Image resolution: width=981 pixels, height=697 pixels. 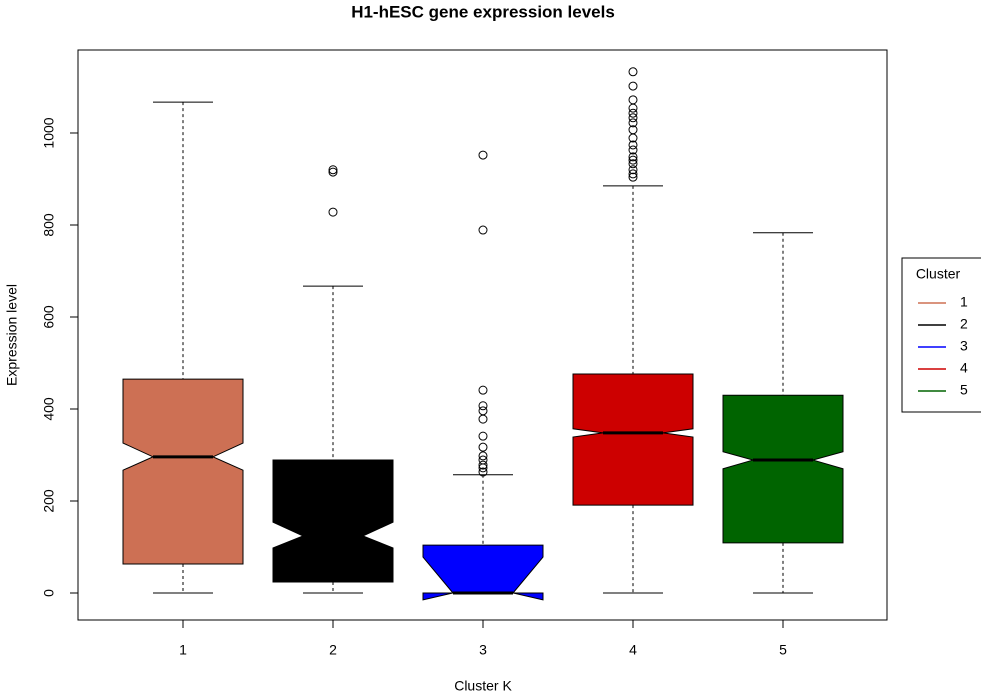 What do you see at coordinates (333, 650) in the screenshot?
I see `x-tick-label: 2` at bounding box center [333, 650].